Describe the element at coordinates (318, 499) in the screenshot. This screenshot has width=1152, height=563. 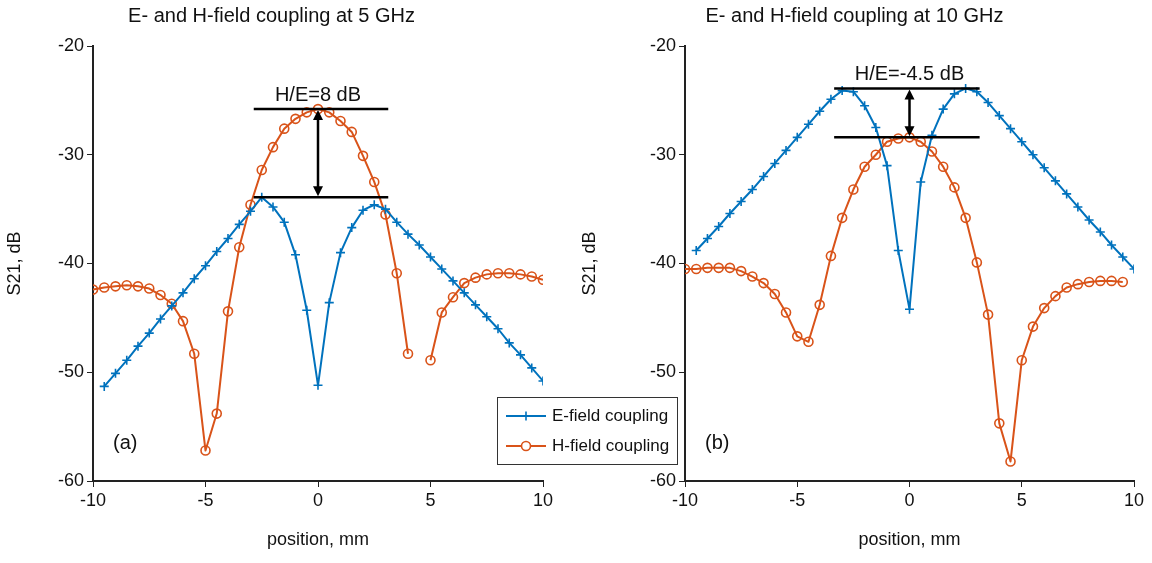
I see `x-tick-label: 0` at that location.